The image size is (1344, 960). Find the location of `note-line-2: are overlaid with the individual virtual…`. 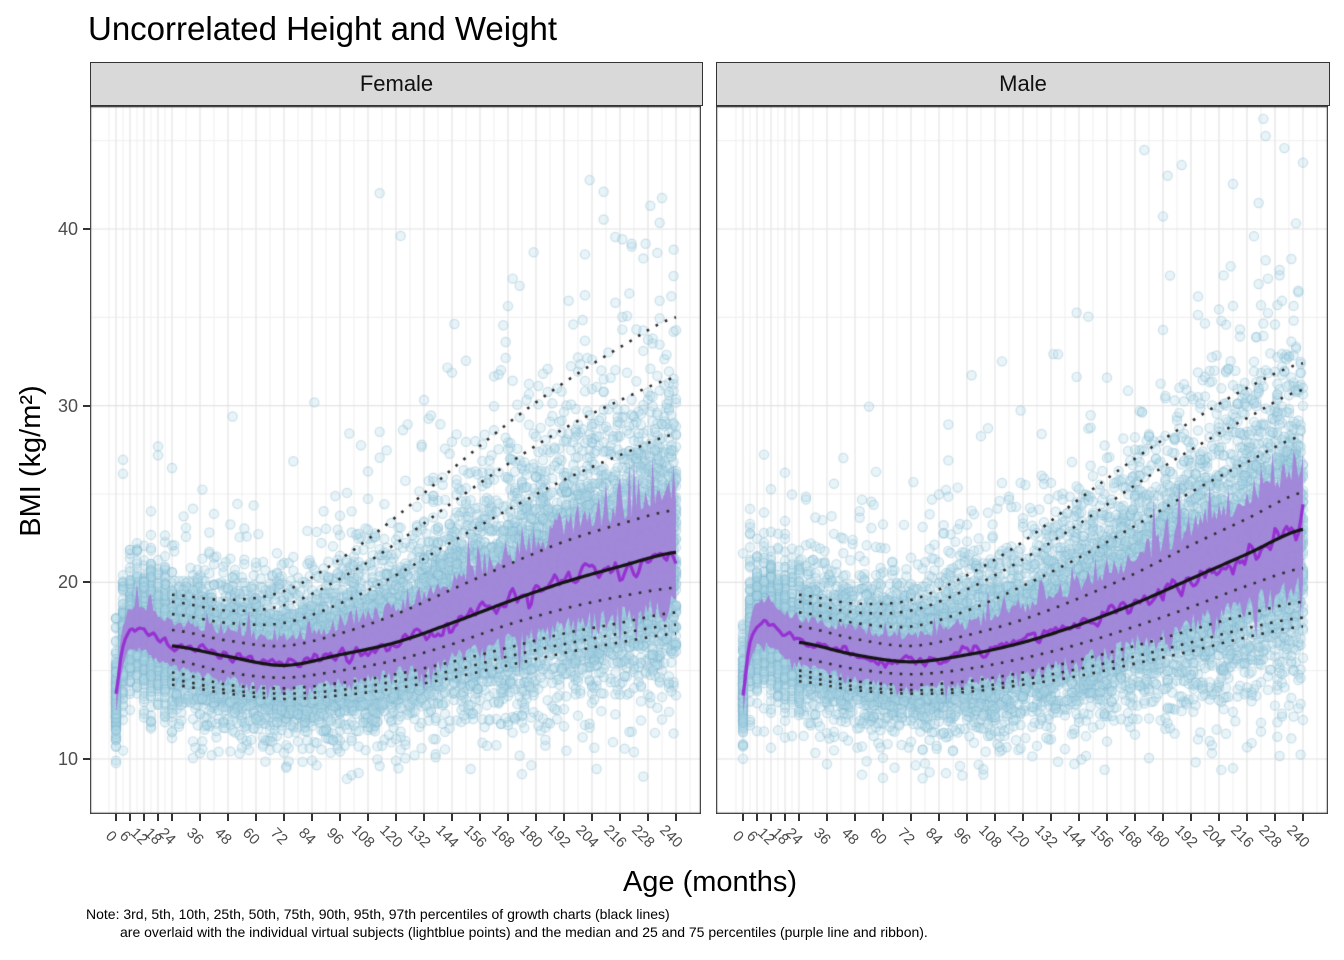

note-line-2: are overlaid with the individual virtual… is located at coordinates (524, 932).